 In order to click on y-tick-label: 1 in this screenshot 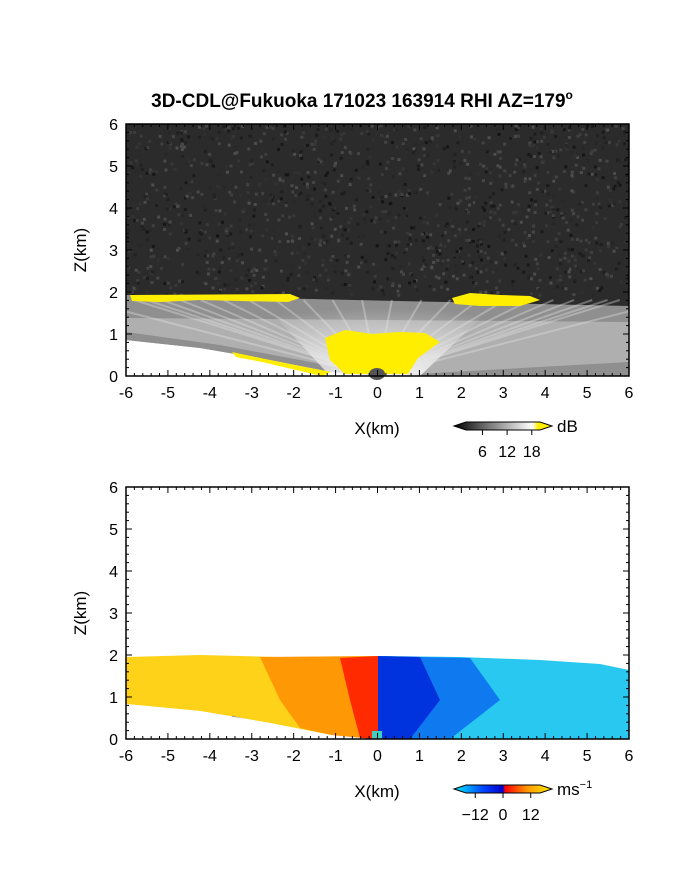, I will do `click(113, 335)`.